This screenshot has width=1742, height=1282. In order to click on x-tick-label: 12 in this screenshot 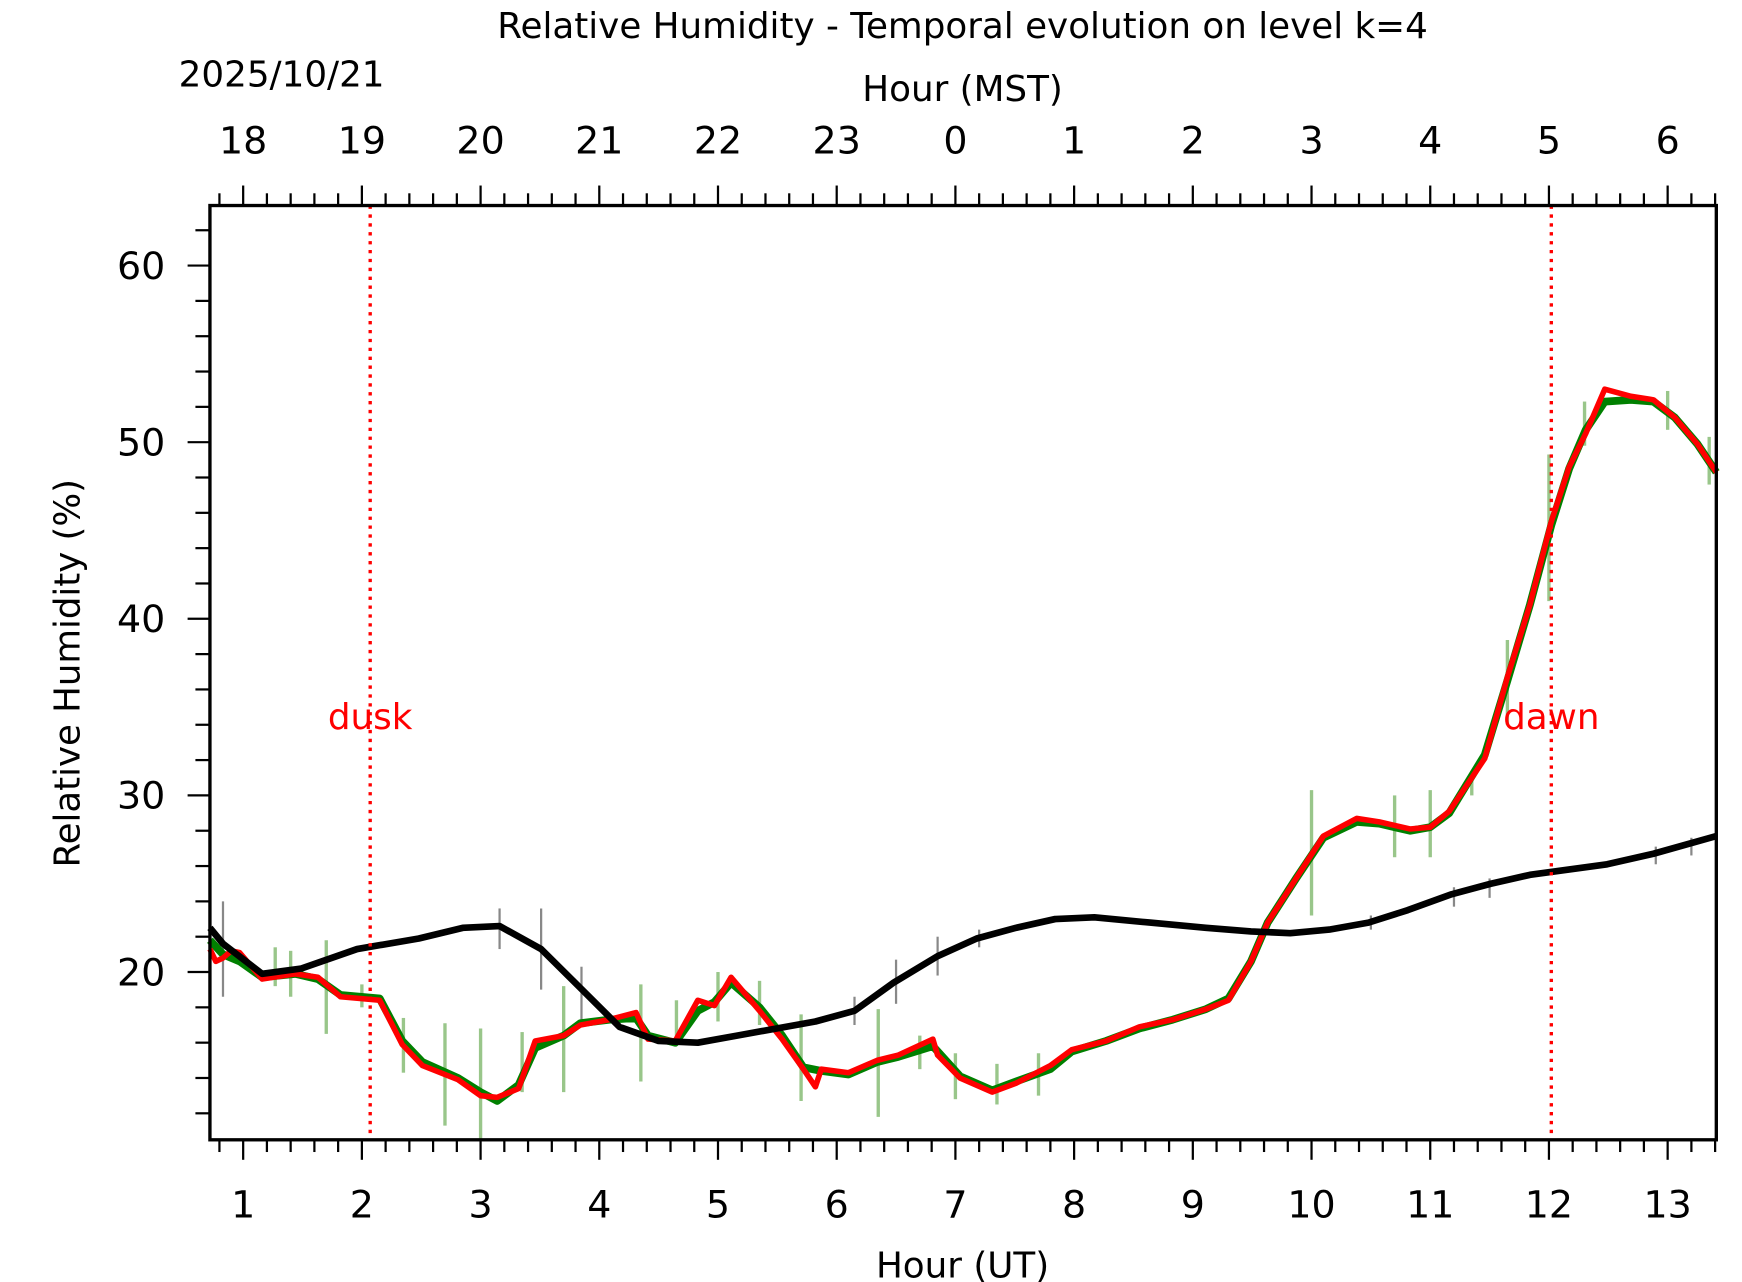, I will do `click(1549, 1205)`.